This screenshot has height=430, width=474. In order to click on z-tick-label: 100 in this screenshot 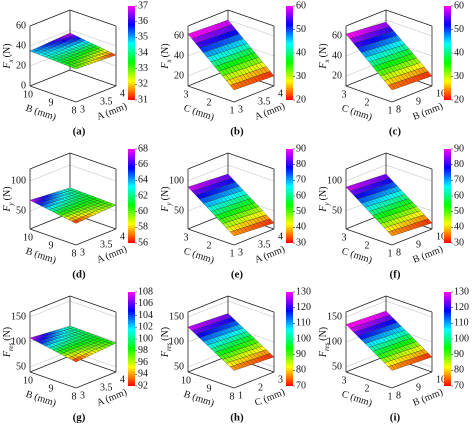, I will do `click(18, 180)`.